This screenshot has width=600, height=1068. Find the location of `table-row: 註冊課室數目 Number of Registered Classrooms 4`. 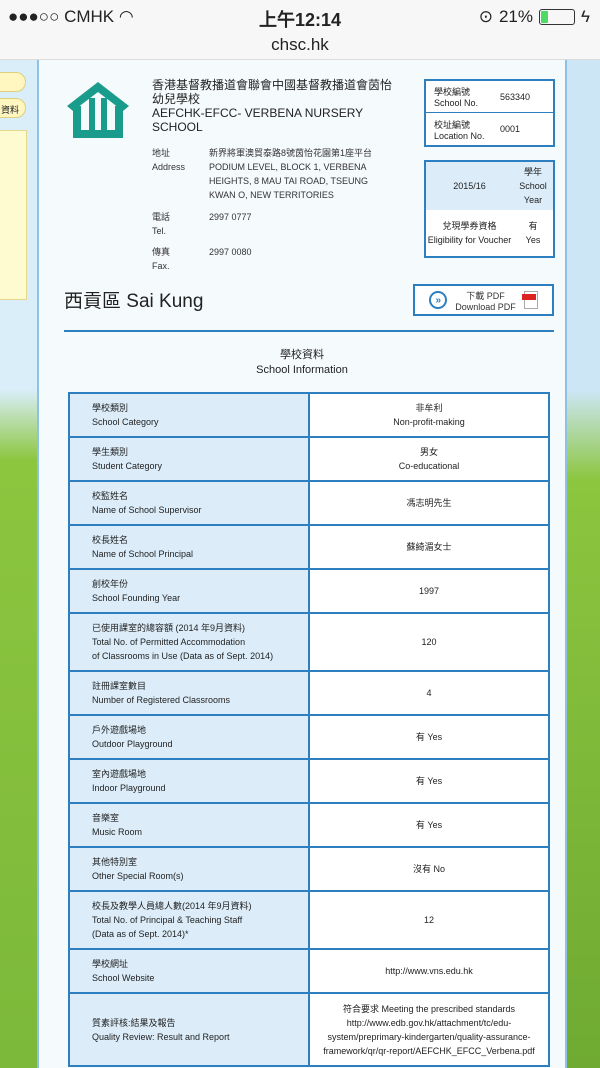

table-row: 註冊課室數目 Number of Registered Classrooms 4 is located at coordinates (309, 693).